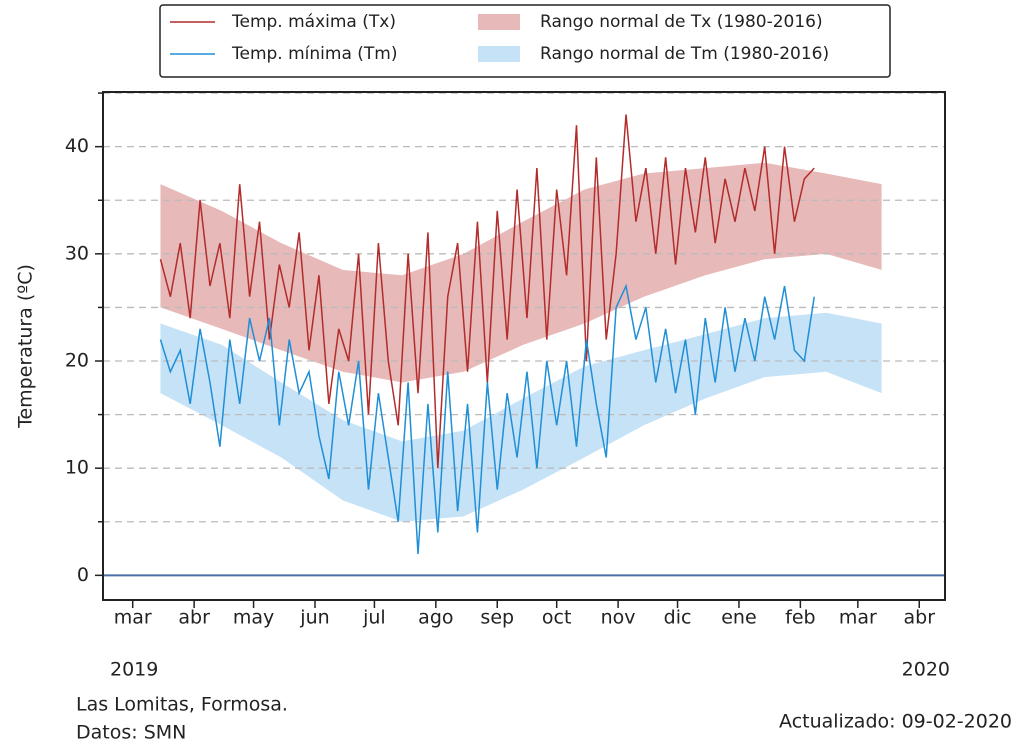  I want to click on x-tick-label: oct, so click(557, 618).